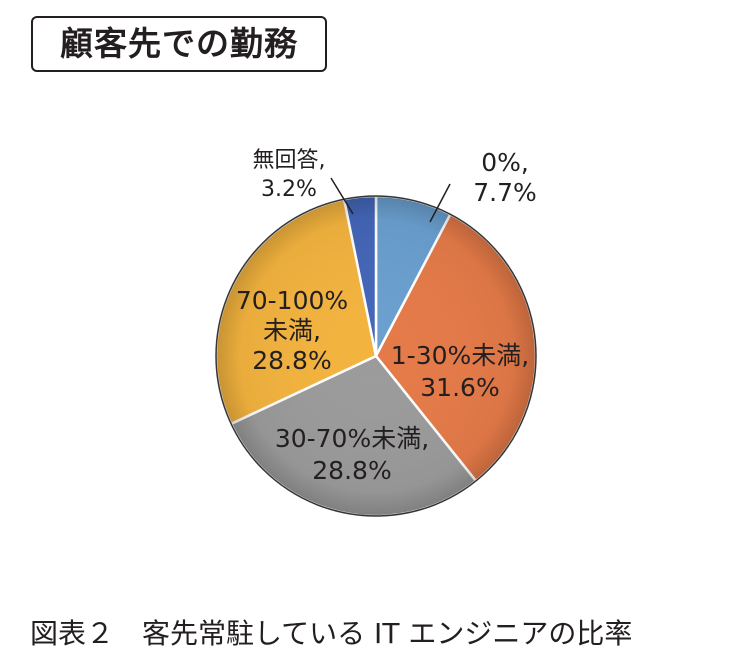 The height and width of the screenshot is (670, 750). I want to click on slice-label-4: 無回答, 3.2%, so click(289, 175).